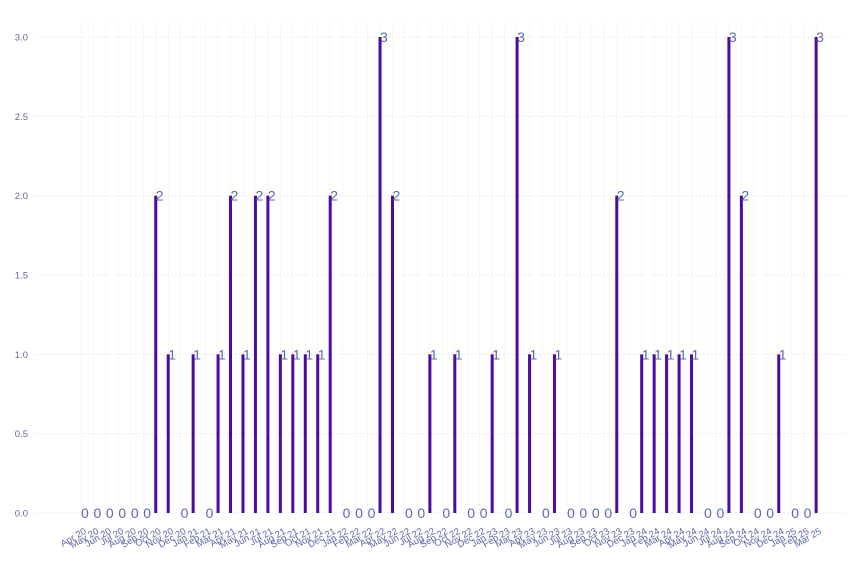  Describe the element at coordinates (21, 434) in the screenshot. I see `y-tick-label: 0.5` at that location.